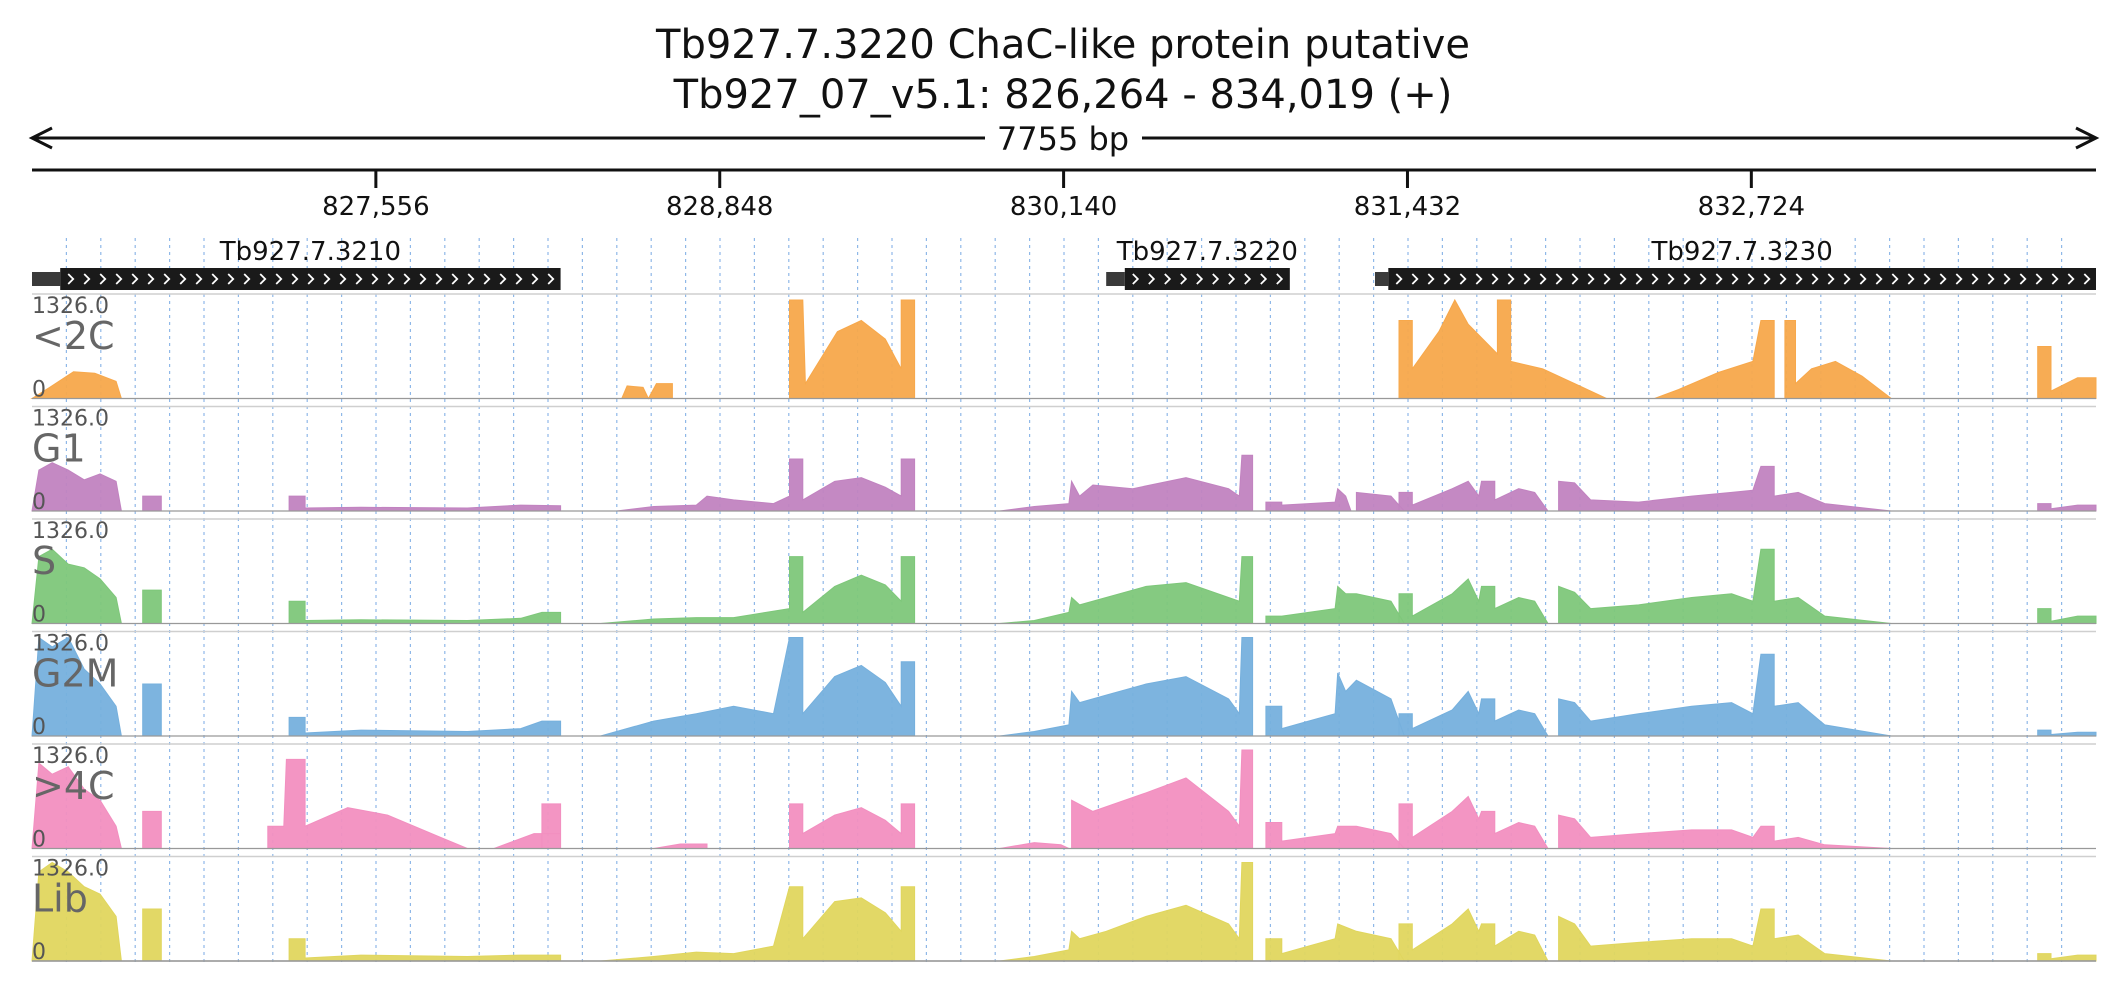 Image resolution: width=2126 pixels, height=1000 pixels. Describe the element at coordinates (1207, 252) in the screenshot. I see `gene-label: Tb927.7.3220` at that location.